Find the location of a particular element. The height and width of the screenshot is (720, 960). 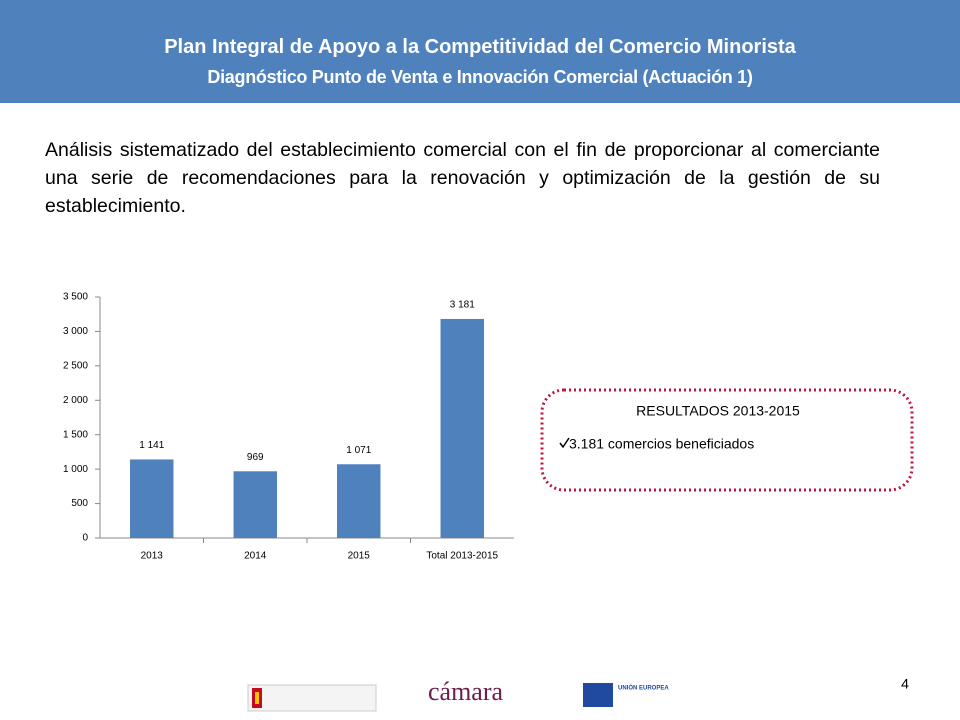

data-label: 969 is located at coordinates (255, 457).